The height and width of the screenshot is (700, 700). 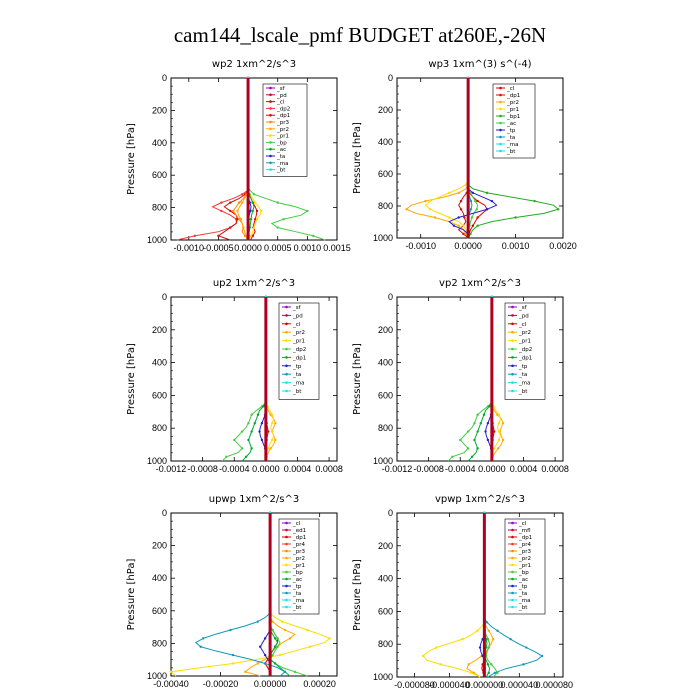 I want to click on legend-label: _mfl, so click(x=524, y=531).